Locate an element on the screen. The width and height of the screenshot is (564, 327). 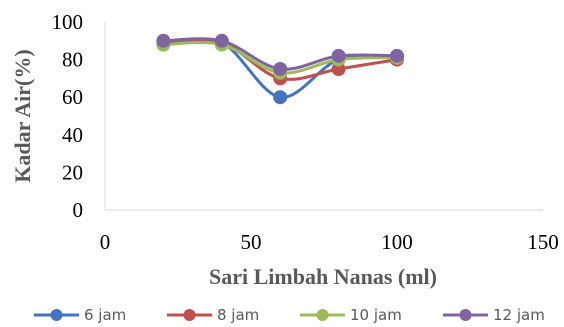
legend-label: 6 jam is located at coordinates (105, 315).